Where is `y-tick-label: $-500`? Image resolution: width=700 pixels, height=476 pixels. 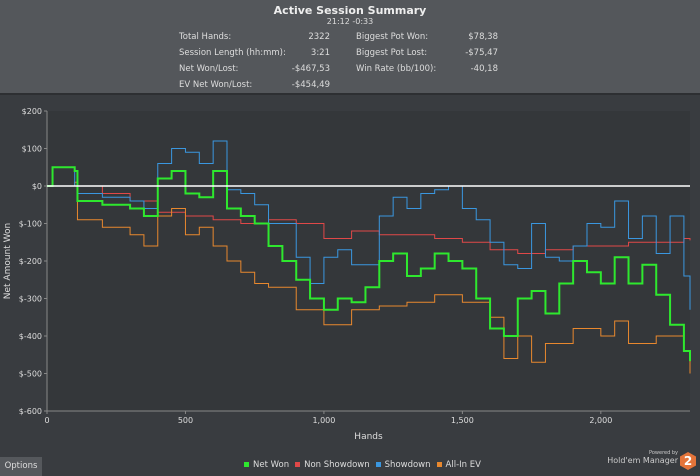
y-tick-label: $-500 is located at coordinates (30, 374).